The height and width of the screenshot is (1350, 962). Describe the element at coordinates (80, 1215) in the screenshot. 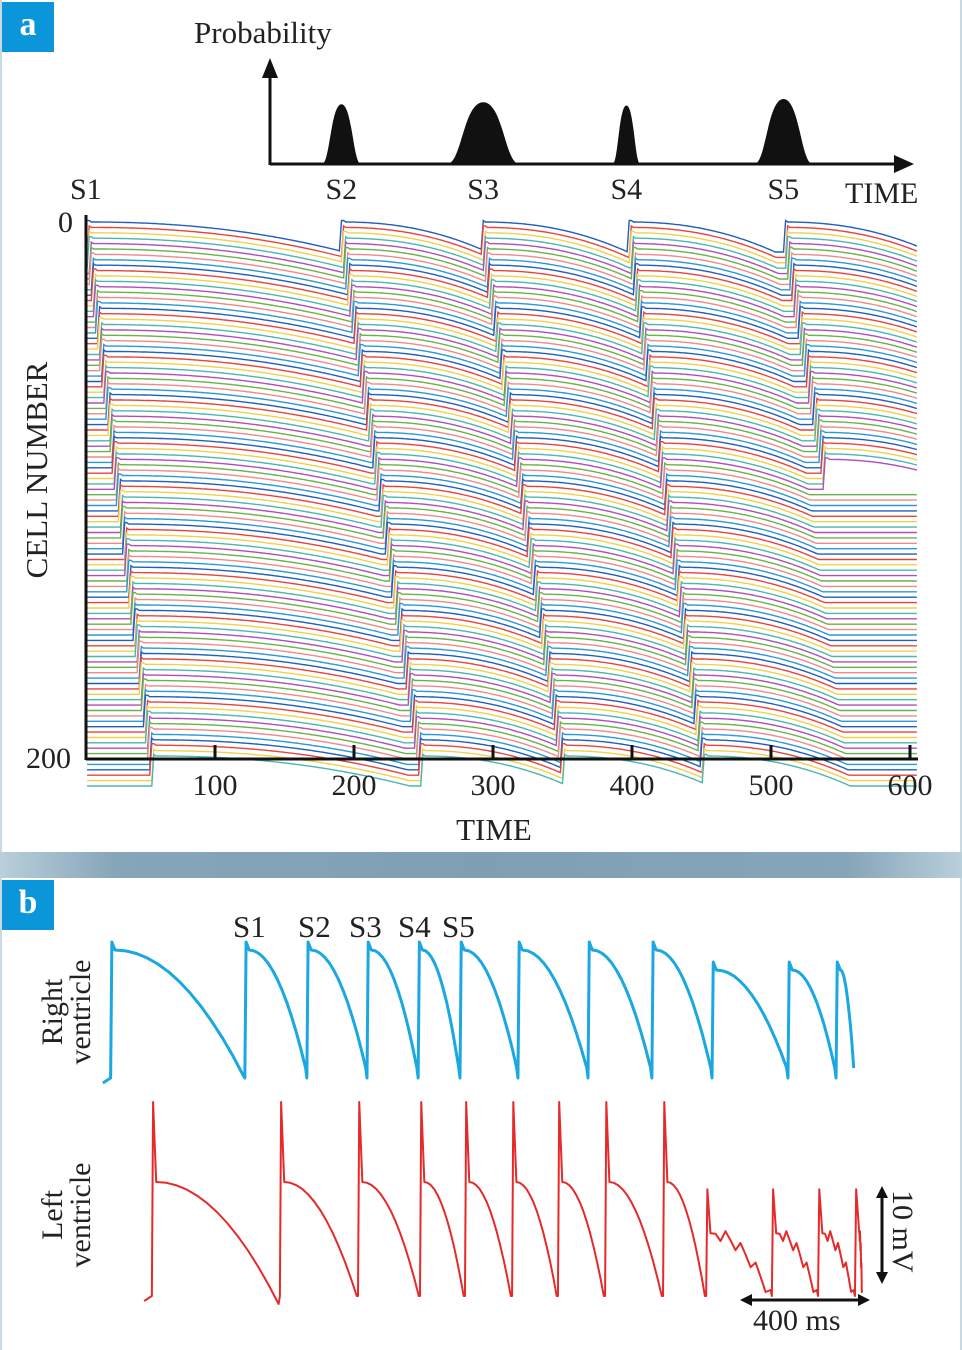

I see `lv-label-line2: ventricle` at that location.